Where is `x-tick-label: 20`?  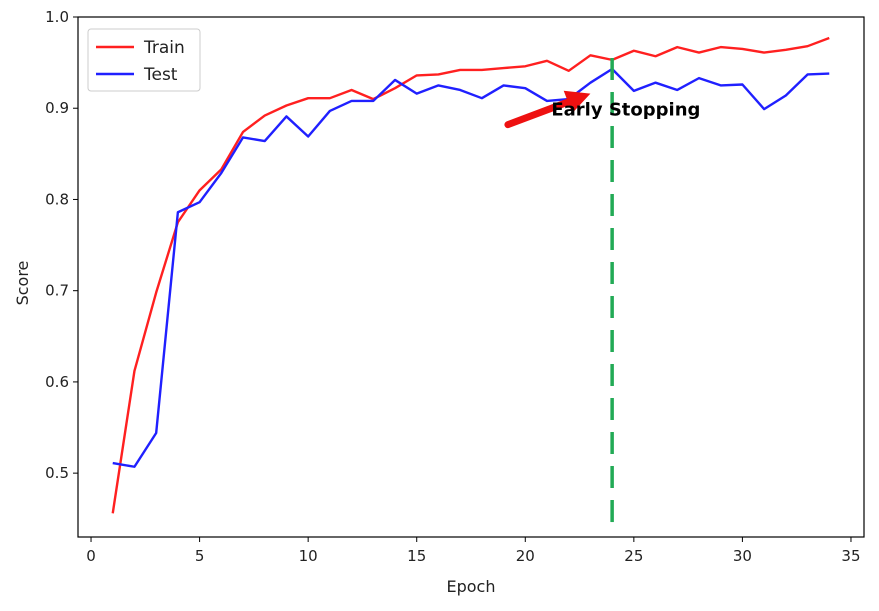
x-tick-label: 20 is located at coordinates (525, 556).